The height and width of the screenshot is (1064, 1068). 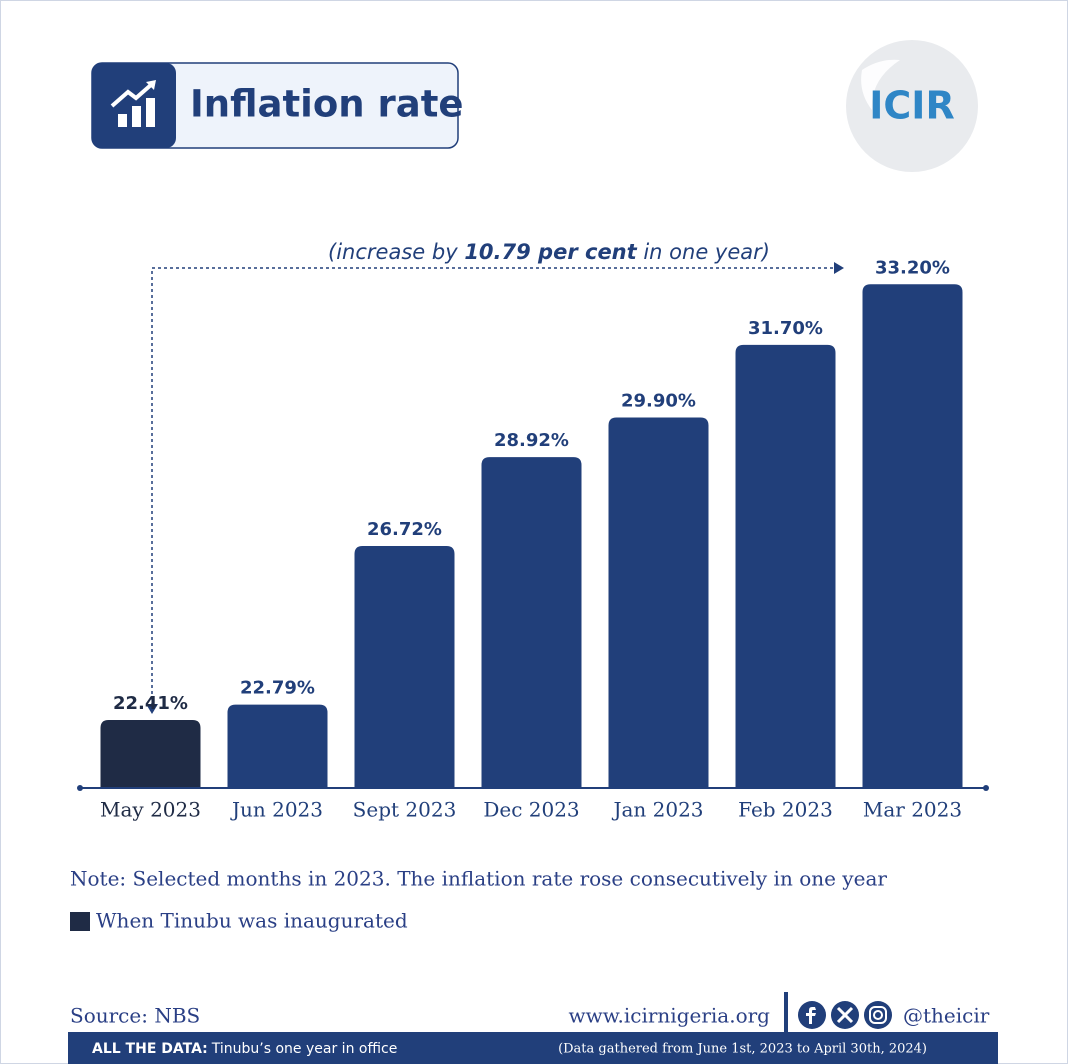 I want to click on annotation-highlight: 10.79 per cent, so click(x=550, y=252).